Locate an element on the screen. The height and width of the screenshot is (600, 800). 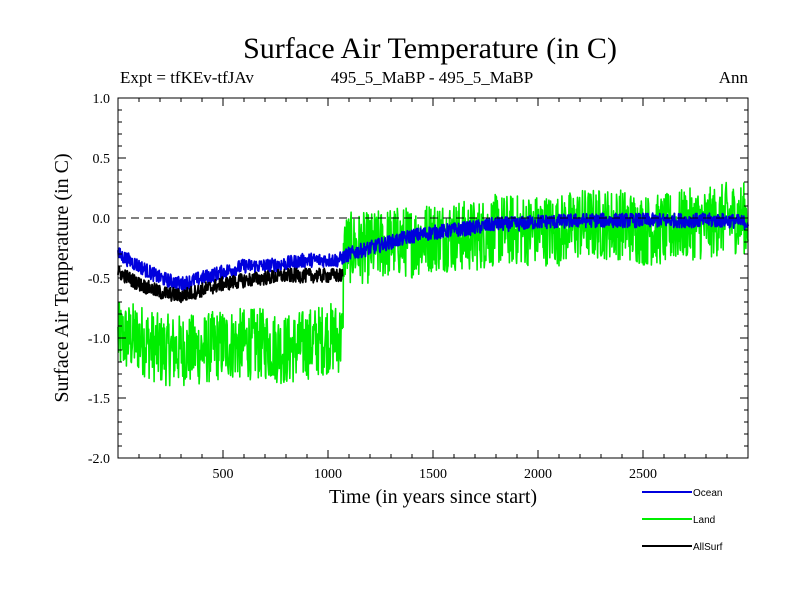
y-tick-label: -1.0 is located at coordinates (99, 339).